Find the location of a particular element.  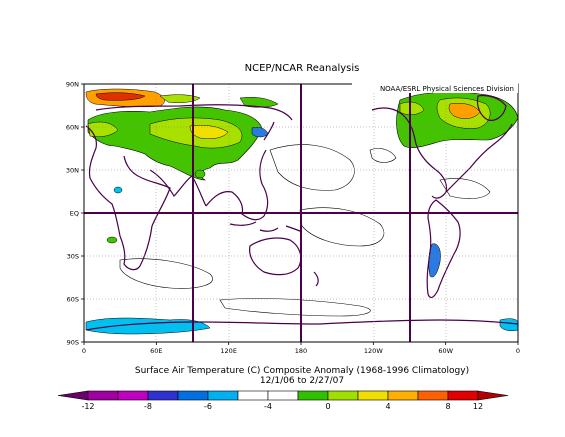

coastline-south-america is located at coordinates (443, 249).